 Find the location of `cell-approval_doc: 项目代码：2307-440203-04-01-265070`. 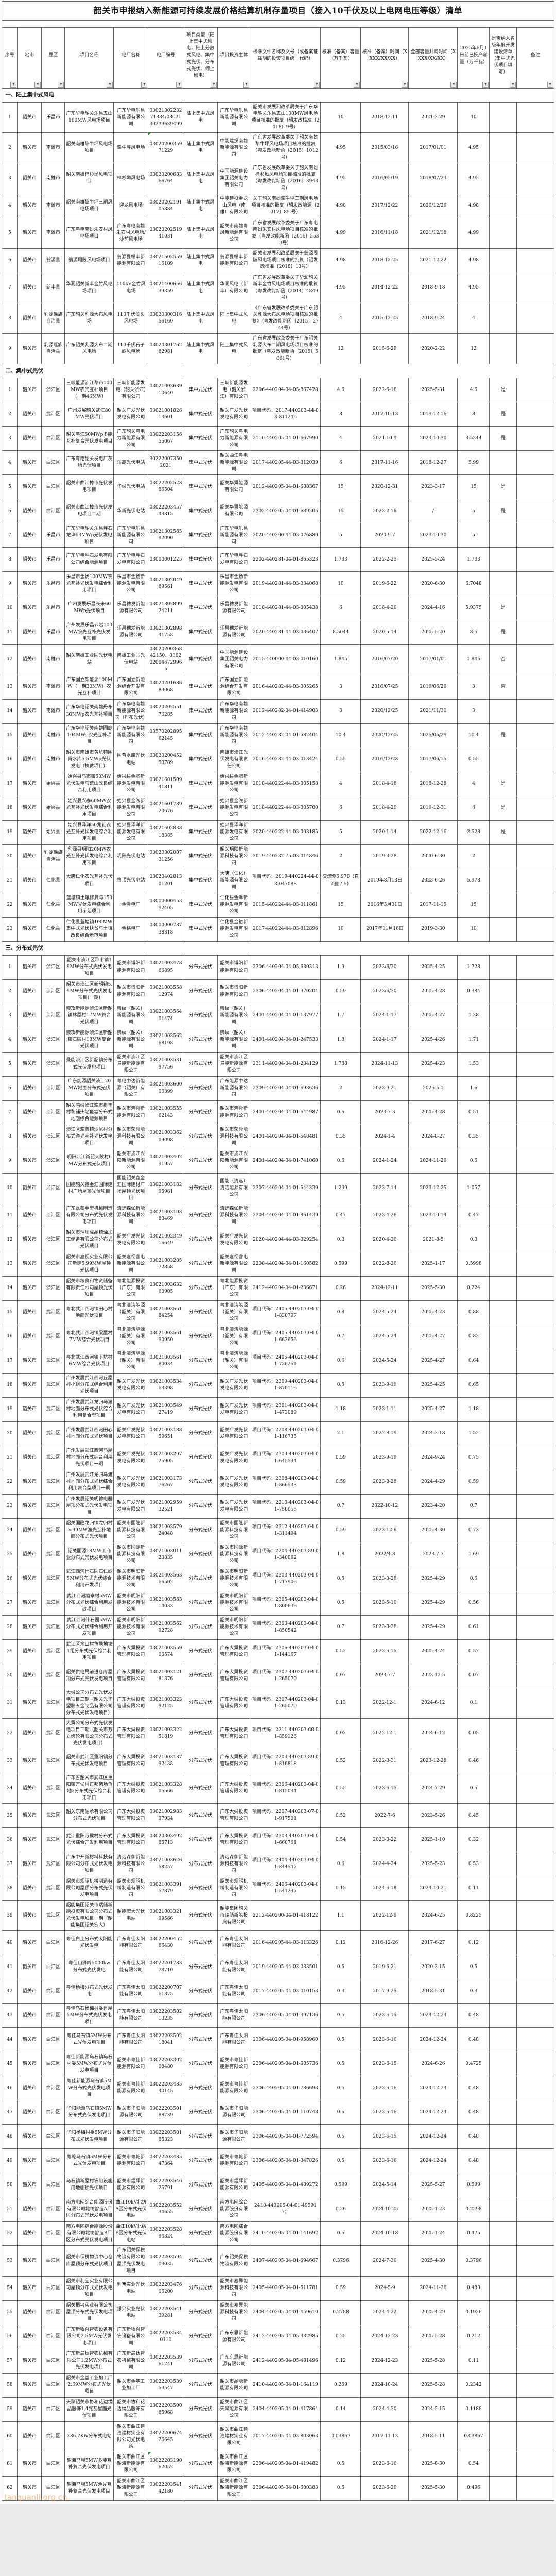

cell-approval_doc: 项目代码：2307-440203-04-01-265070 is located at coordinates (285, 1675).